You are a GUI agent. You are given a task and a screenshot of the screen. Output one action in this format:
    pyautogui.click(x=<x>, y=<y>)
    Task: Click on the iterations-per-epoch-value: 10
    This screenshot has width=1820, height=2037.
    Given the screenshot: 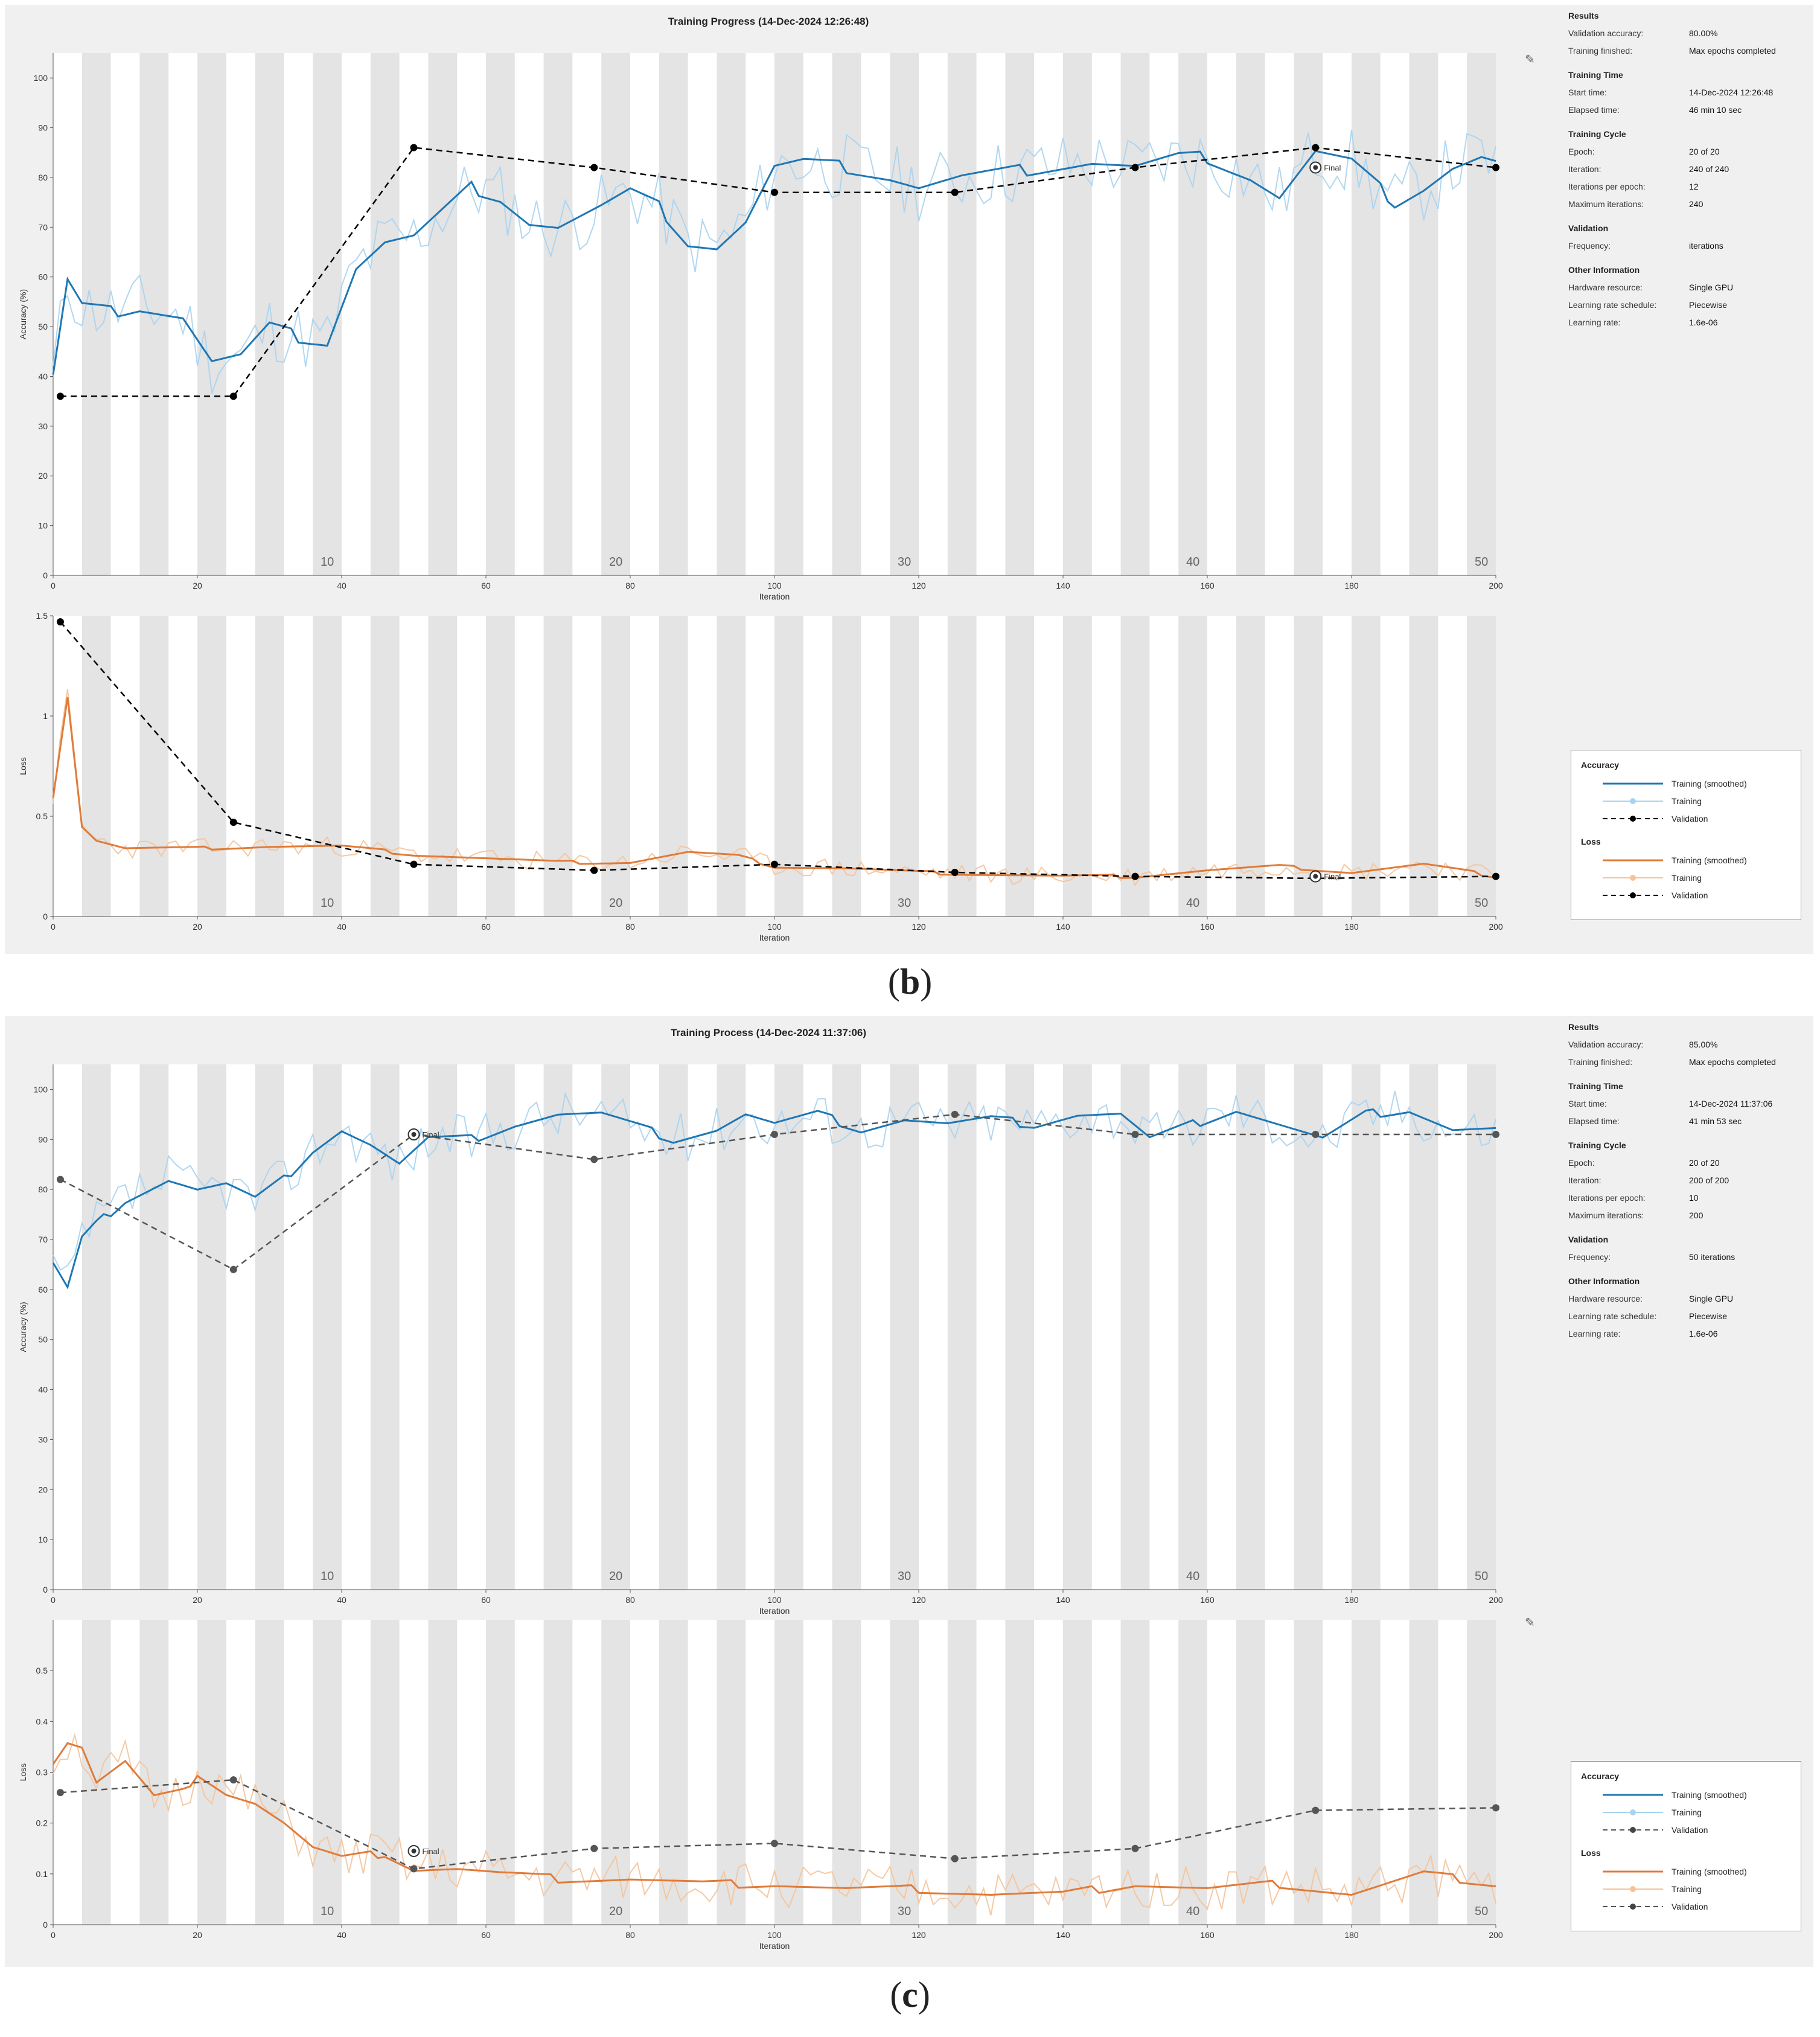 What is the action you would take?
    pyautogui.click(x=1694, y=1197)
    